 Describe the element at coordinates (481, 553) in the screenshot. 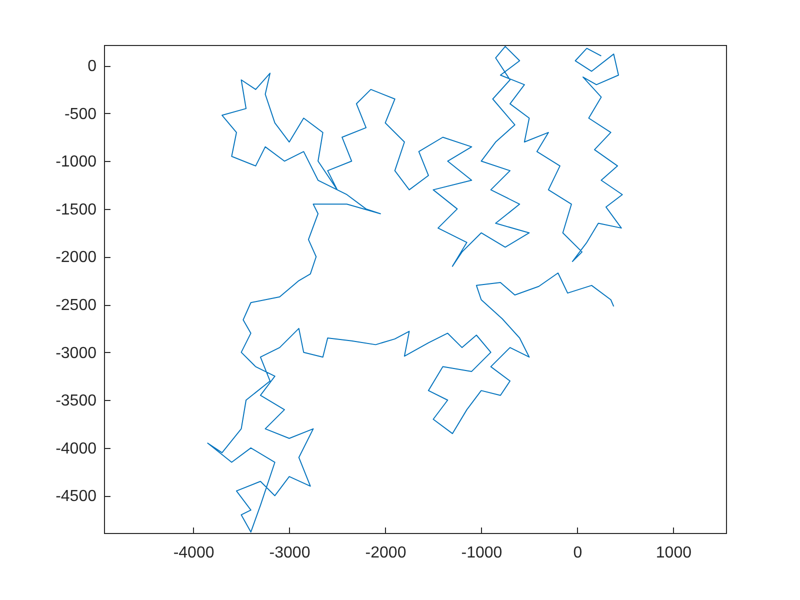

I see `x-tick-label: -1000` at that location.